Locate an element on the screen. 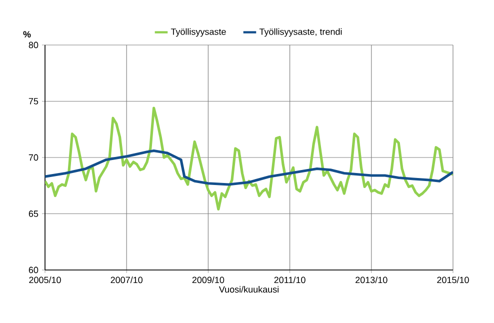 This screenshot has width=494, height=323. x-tick-label: 2013/10 is located at coordinates (372, 280).